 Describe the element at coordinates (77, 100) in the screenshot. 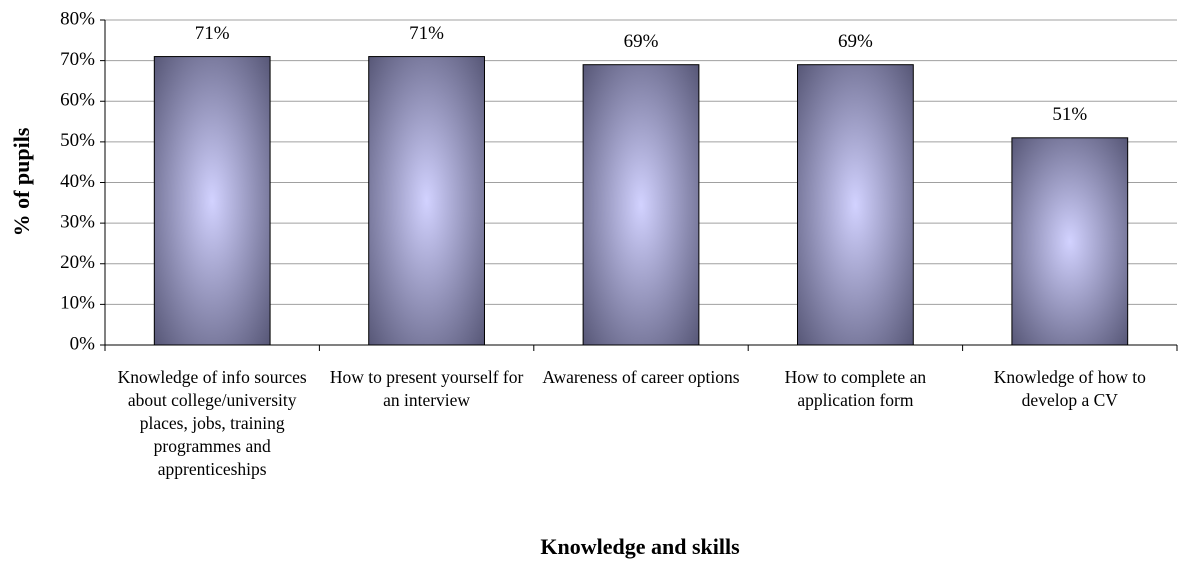

I see `y-tick-label: 60%` at that location.